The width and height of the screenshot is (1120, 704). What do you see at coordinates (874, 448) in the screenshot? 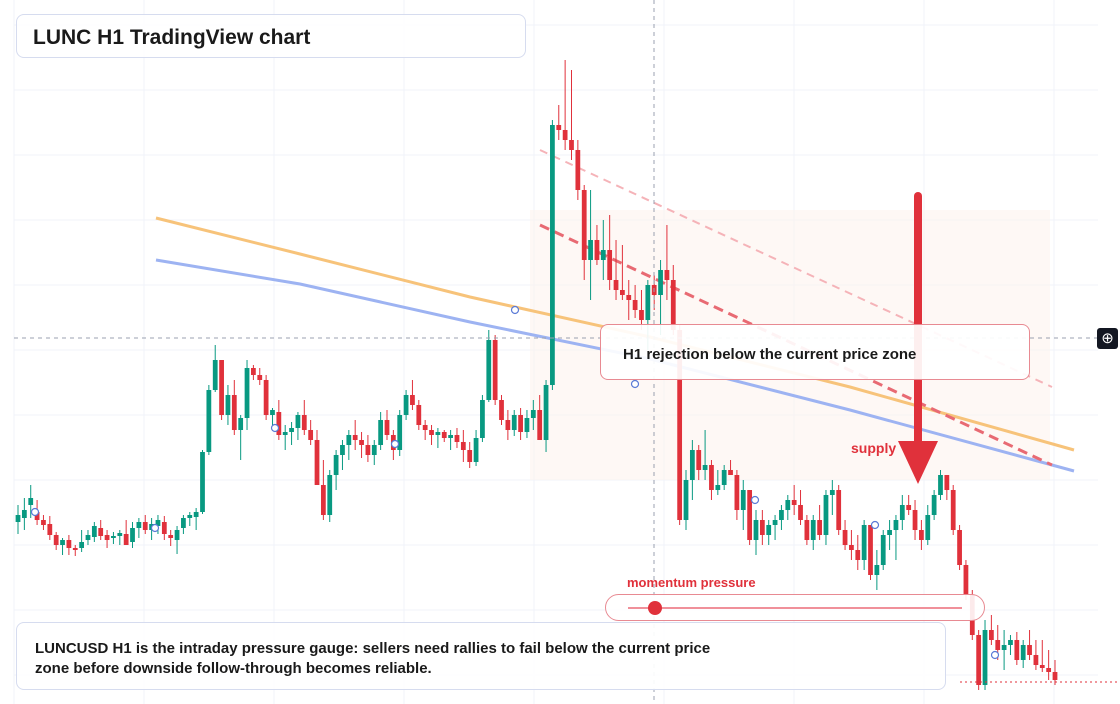
I see `supply-label: supply` at bounding box center [874, 448].